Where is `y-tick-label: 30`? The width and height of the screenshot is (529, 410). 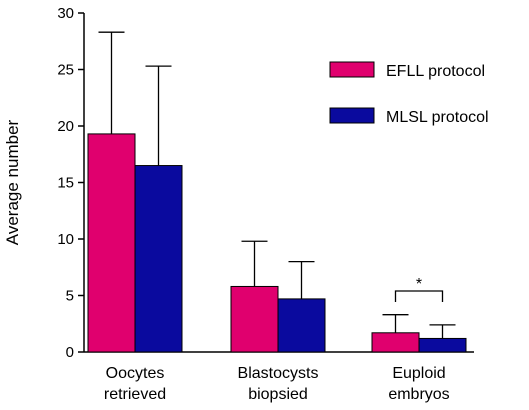 y-tick-label: 30 is located at coordinates (65, 13).